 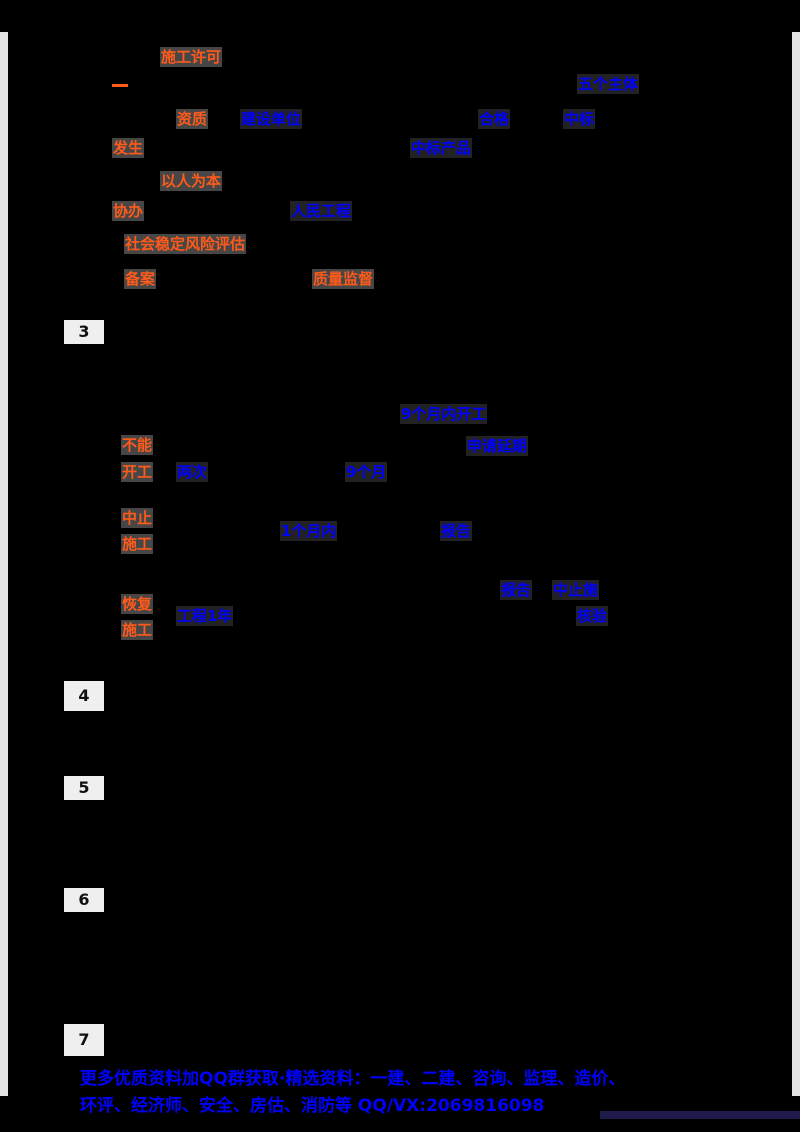 What do you see at coordinates (191, 57) in the screenshot?
I see `keyword: 施工许可` at bounding box center [191, 57].